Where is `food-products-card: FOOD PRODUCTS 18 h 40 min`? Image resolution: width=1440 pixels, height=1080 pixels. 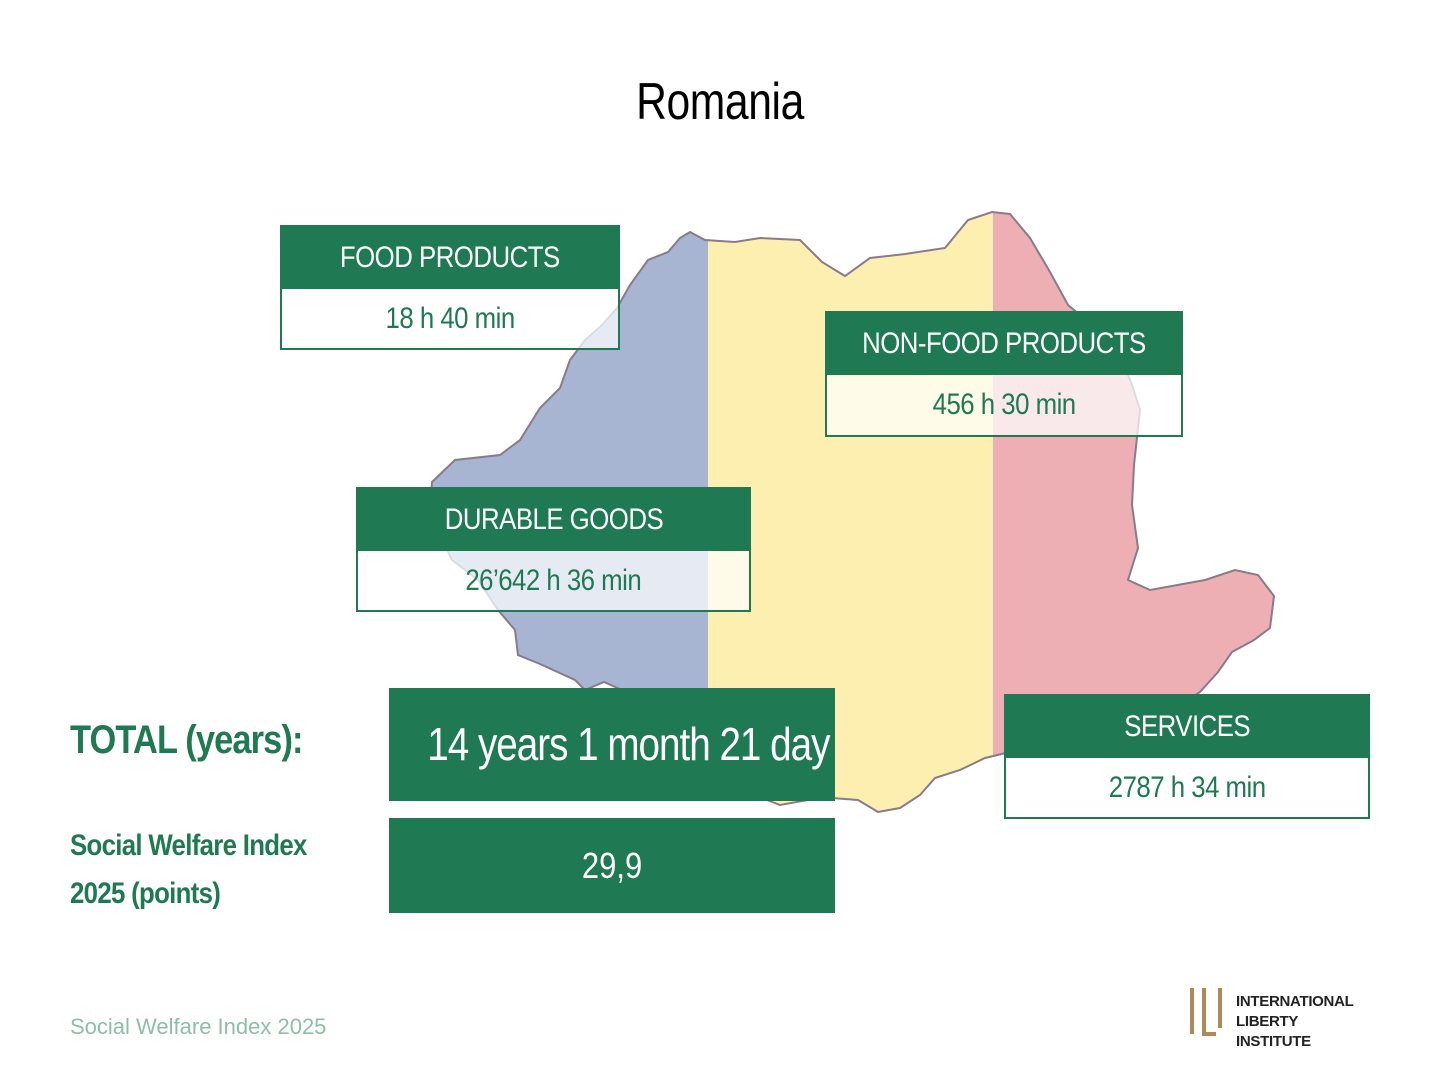 food-products-card: FOOD PRODUCTS 18 h 40 min is located at coordinates (450, 287).